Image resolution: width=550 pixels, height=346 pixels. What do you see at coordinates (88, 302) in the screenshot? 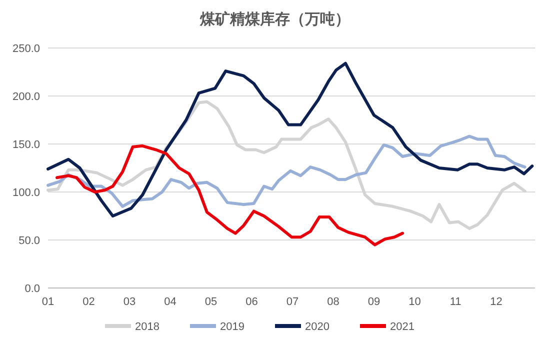
I see `x-tick-label: 02` at bounding box center [88, 302].